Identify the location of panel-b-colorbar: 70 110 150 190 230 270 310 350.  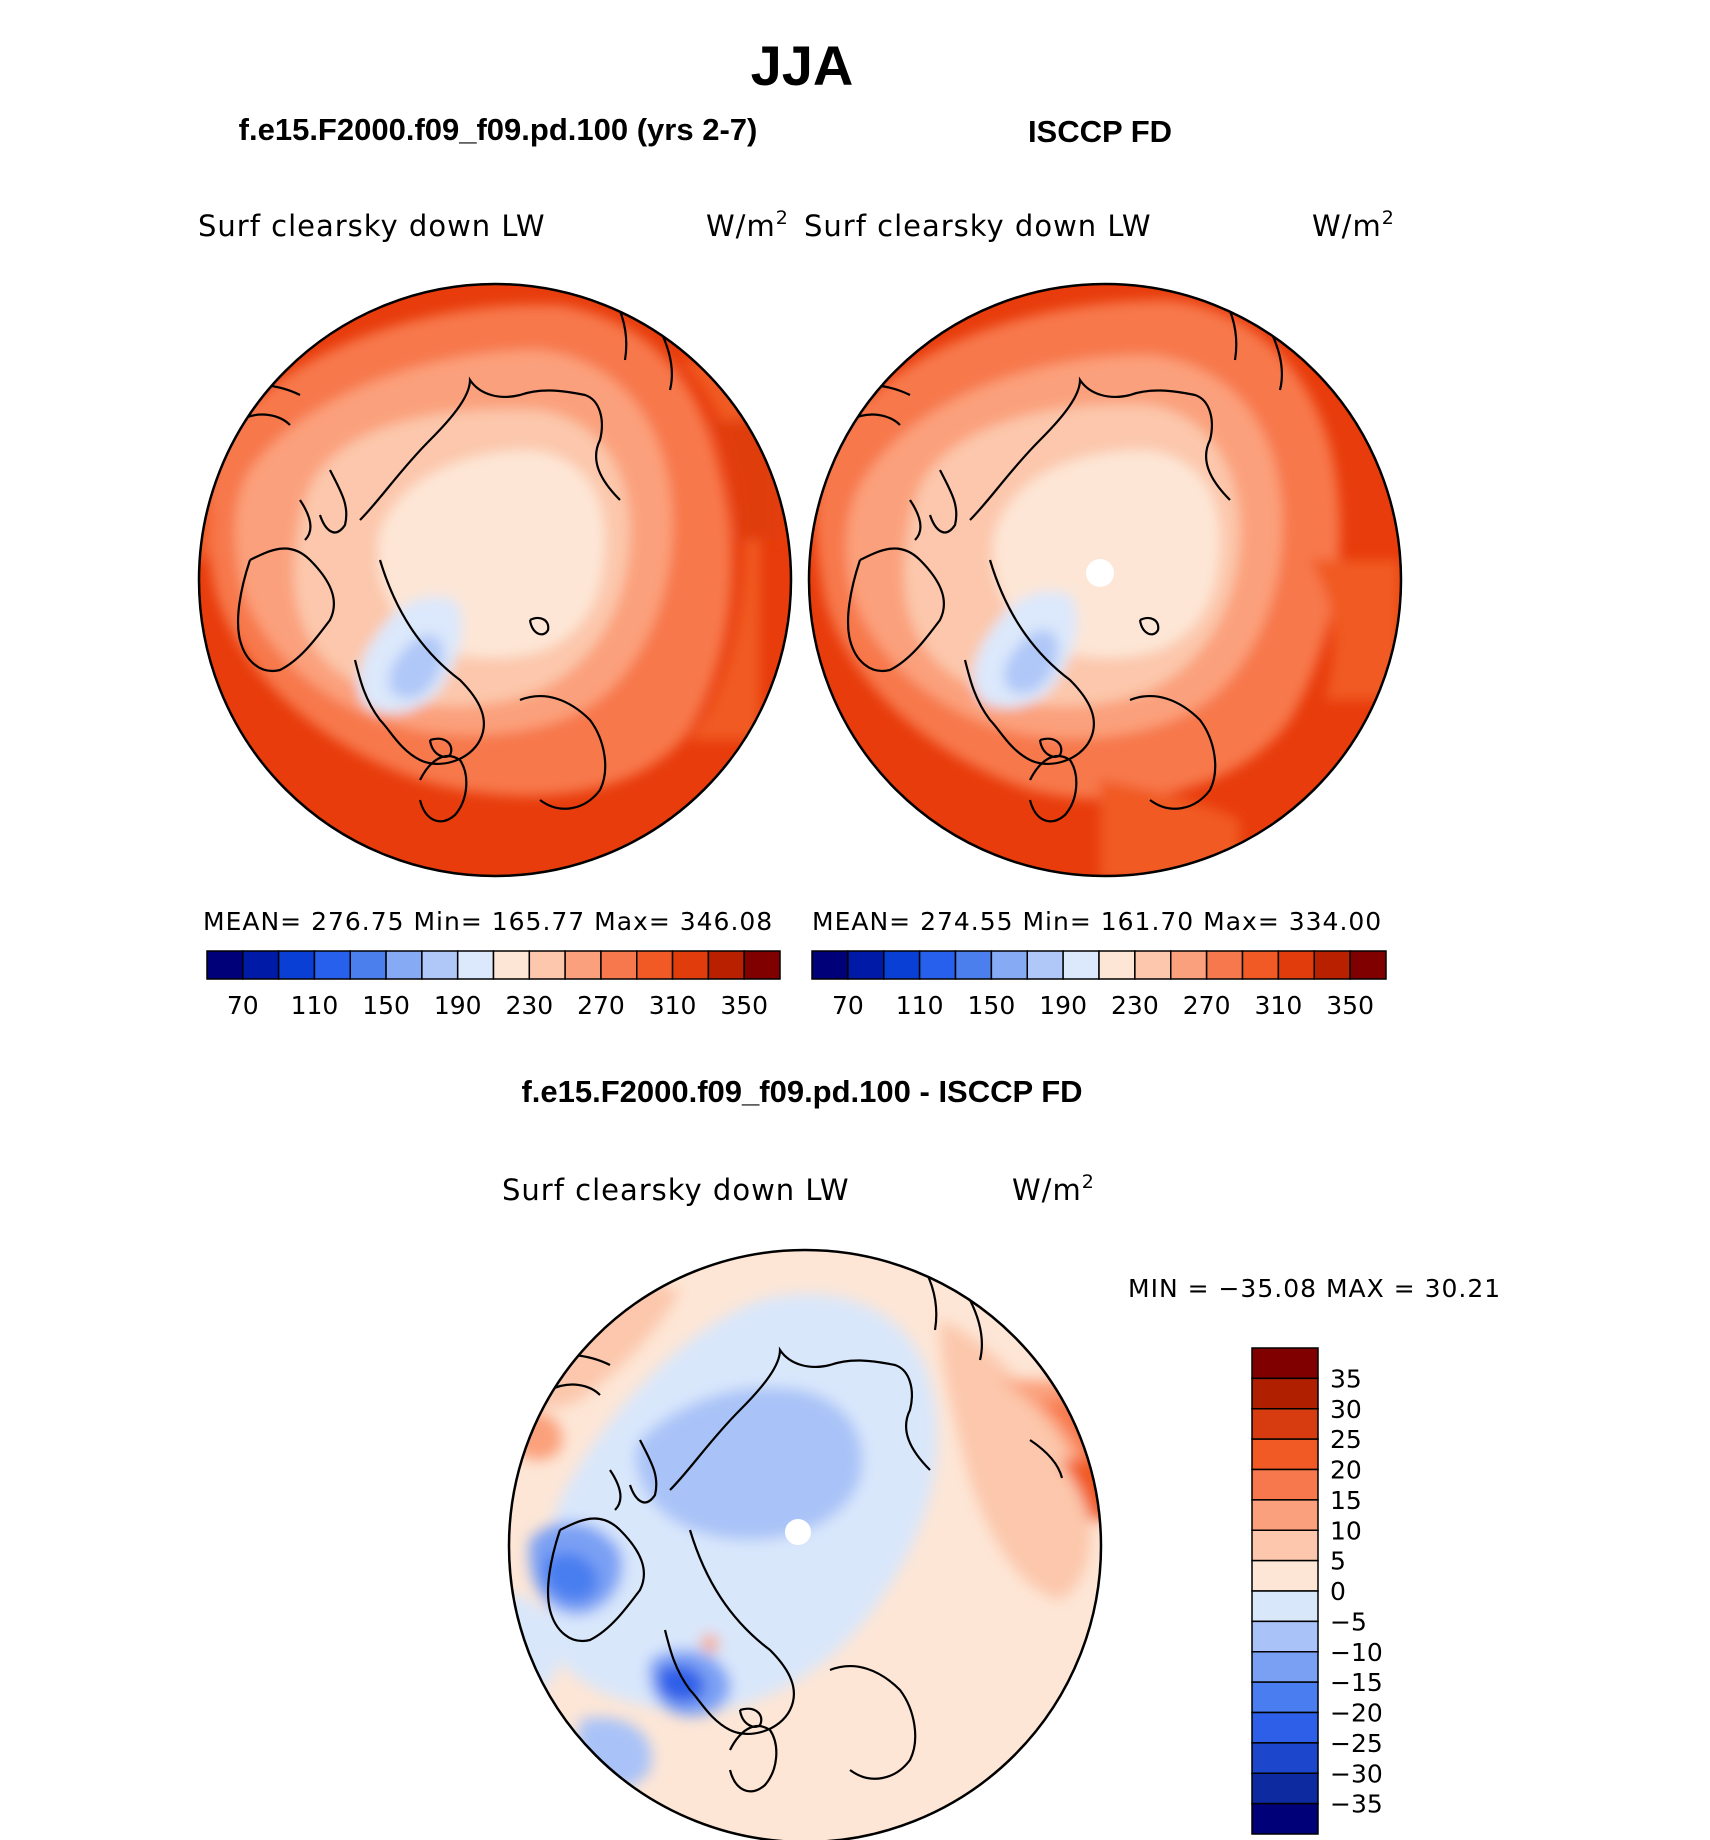
(1099, 985).